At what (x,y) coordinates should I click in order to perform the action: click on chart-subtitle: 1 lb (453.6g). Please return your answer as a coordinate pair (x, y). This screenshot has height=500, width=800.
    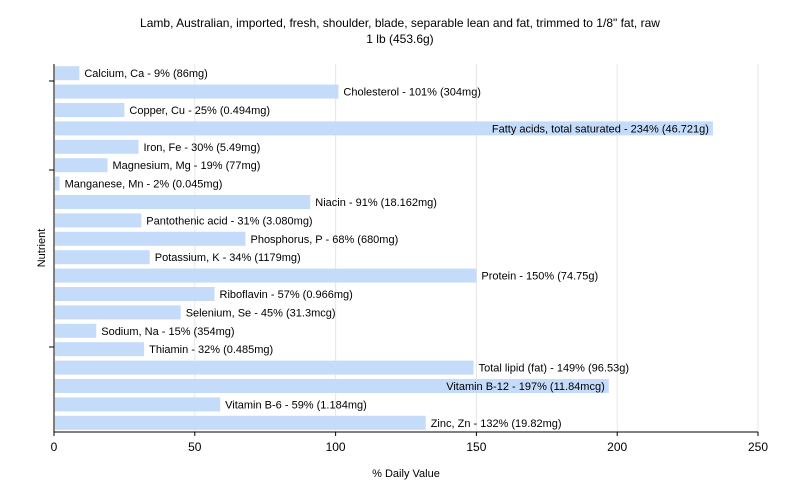
    Looking at the image, I should click on (400, 39).